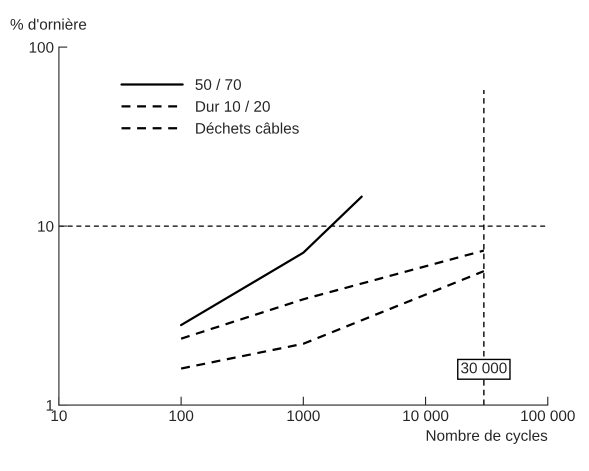 The image size is (589, 471). Describe the element at coordinates (247, 128) in the screenshot. I see `legend-label: Déchets câbles` at that location.